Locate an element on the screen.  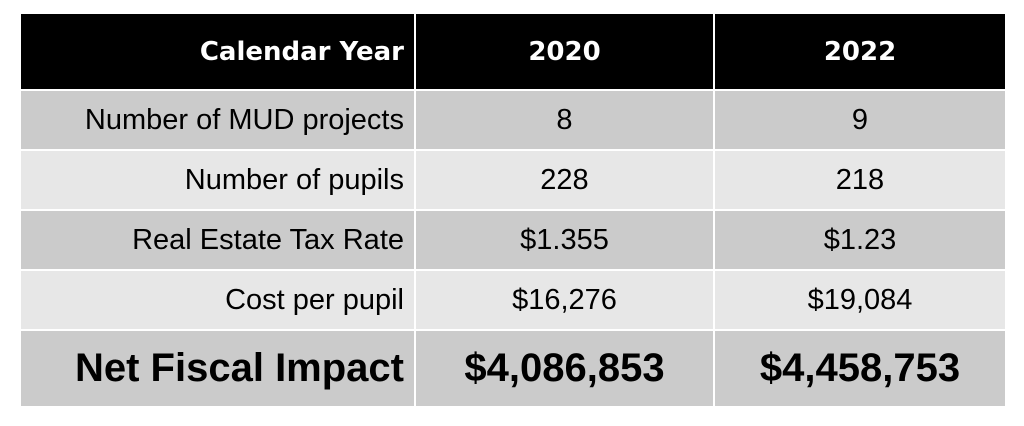
table-row-pupils: Number of pupils 228 218 is located at coordinates (513, 180).